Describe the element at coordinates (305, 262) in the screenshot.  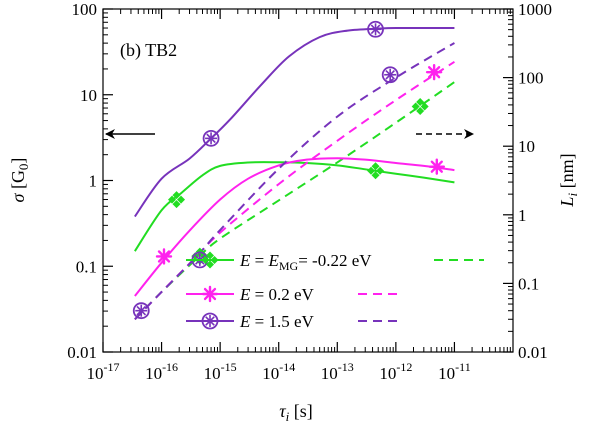
I see `legend-label: E = EMG= -0.22 eV` at that location.